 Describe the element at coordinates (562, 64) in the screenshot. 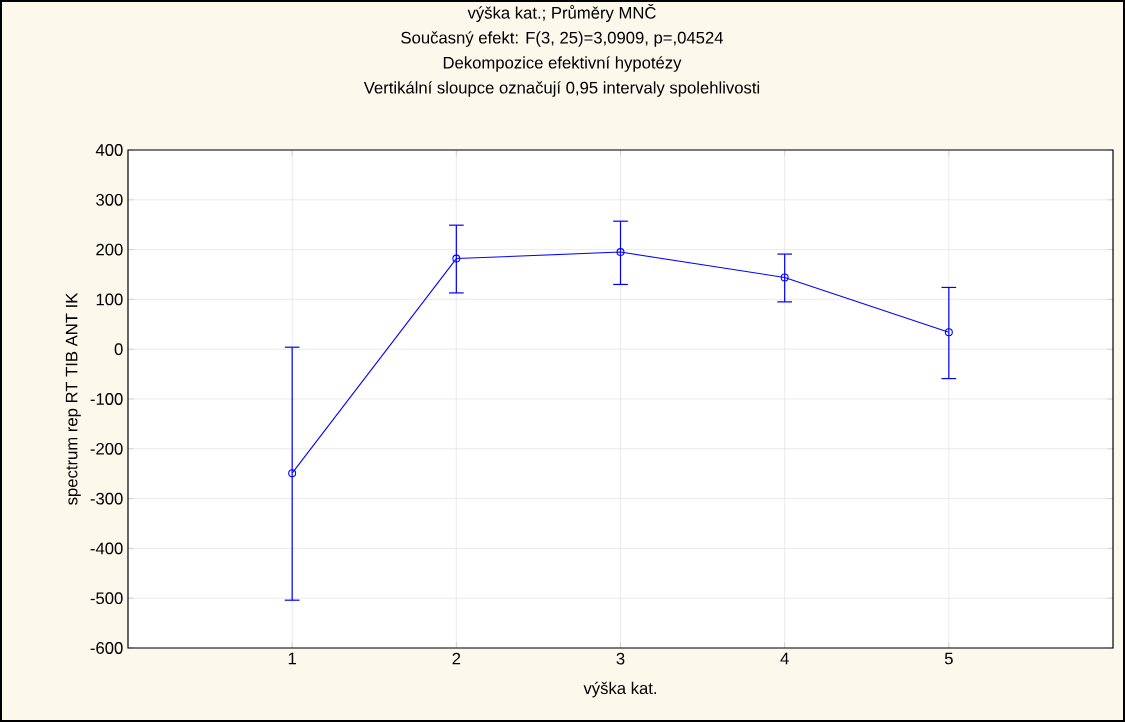

I see `text: Dekompozice efektivní hypotézy` at that location.